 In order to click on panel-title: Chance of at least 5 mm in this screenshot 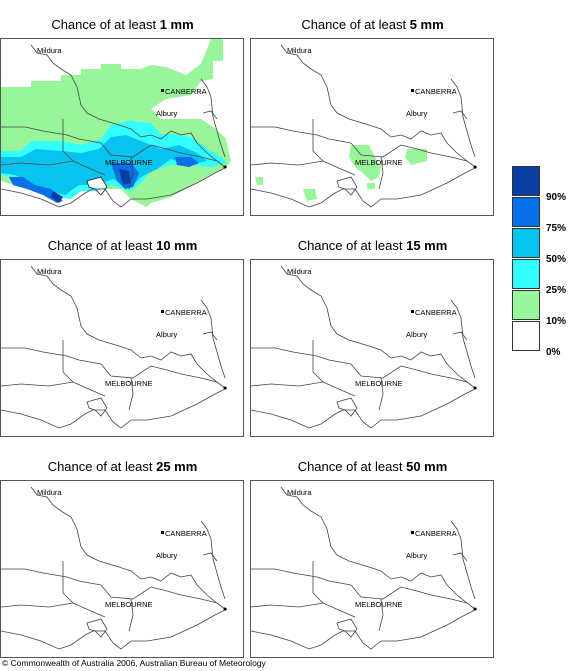, I will do `click(372, 24)`.